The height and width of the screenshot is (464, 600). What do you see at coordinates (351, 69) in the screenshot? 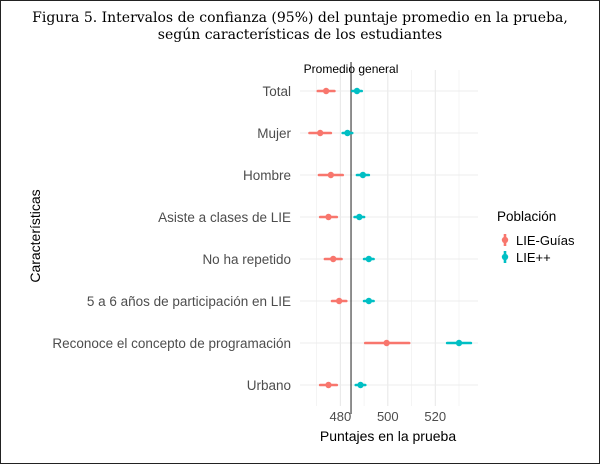
I see `reference-line-label: Promedio general` at bounding box center [351, 69].